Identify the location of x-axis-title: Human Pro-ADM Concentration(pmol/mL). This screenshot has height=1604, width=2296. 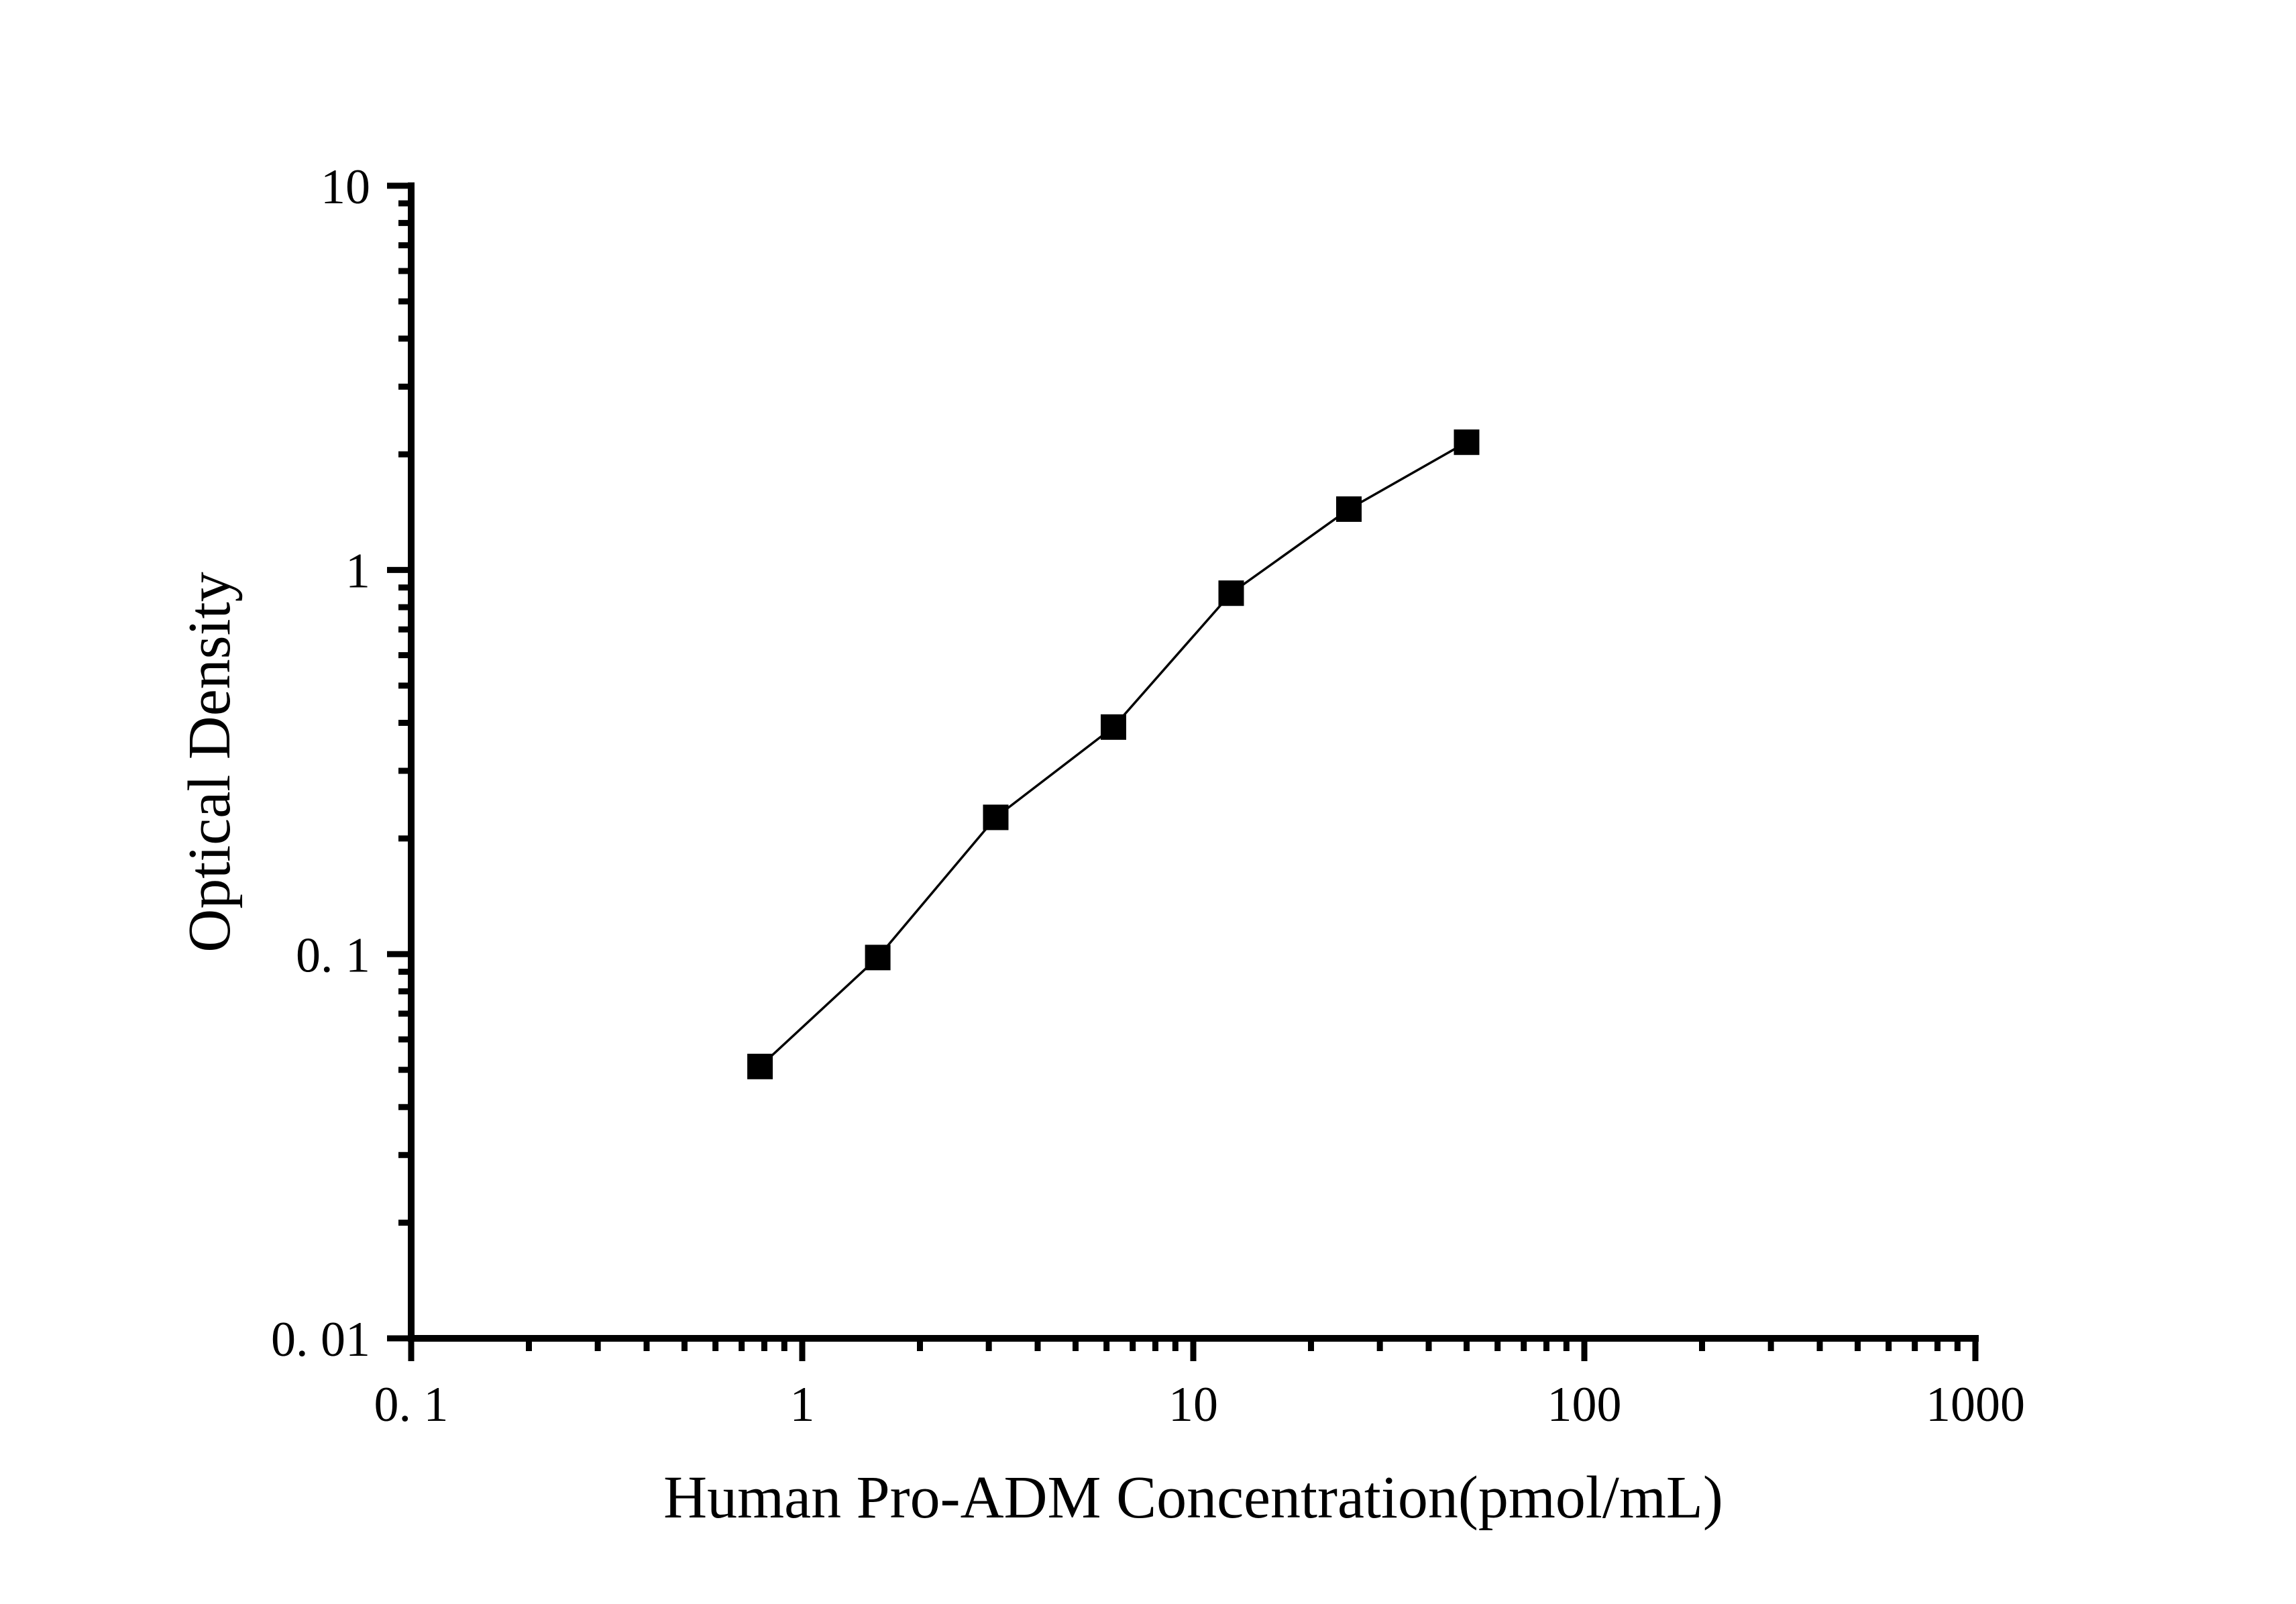
(1193, 1497).